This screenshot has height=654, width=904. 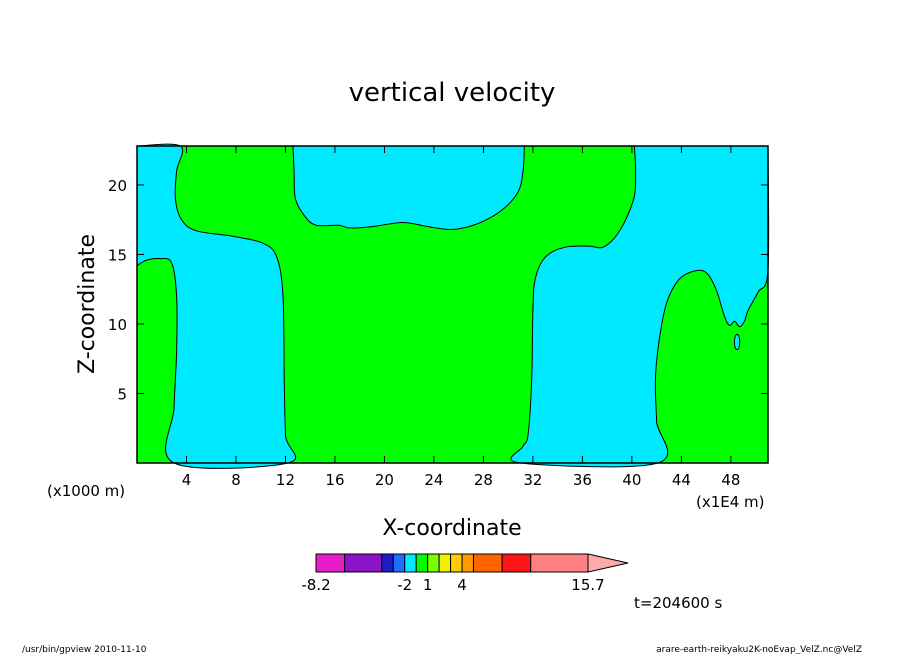 I want to click on x-tick-label: 8, so click(x=236, y=480).